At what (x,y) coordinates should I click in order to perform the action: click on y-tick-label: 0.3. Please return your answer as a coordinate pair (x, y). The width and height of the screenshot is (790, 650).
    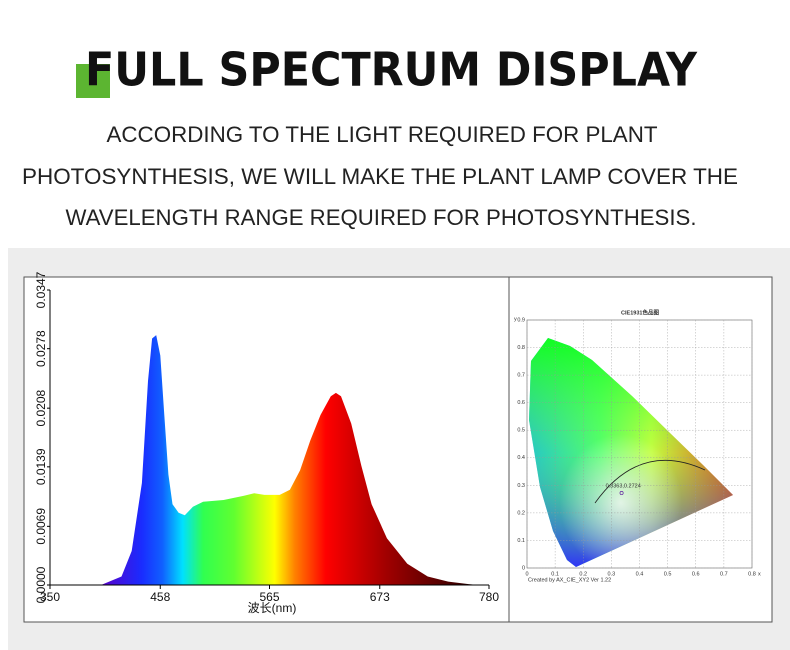
    Looking at the image, I should click on (521, 486).